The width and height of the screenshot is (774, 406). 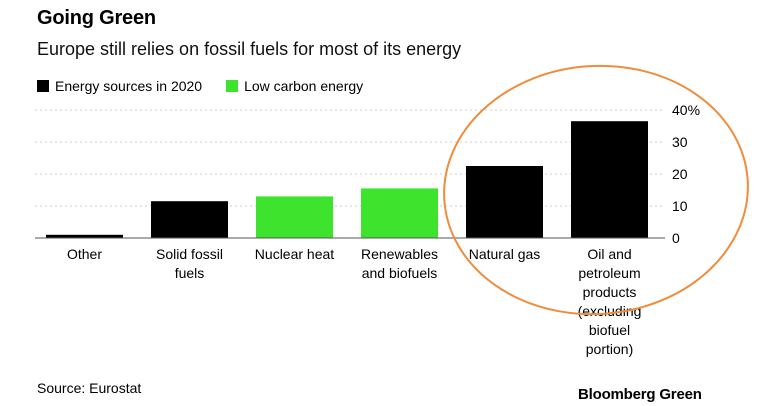 I want to click on x-category-label: Other, so click(x=84, y=254).